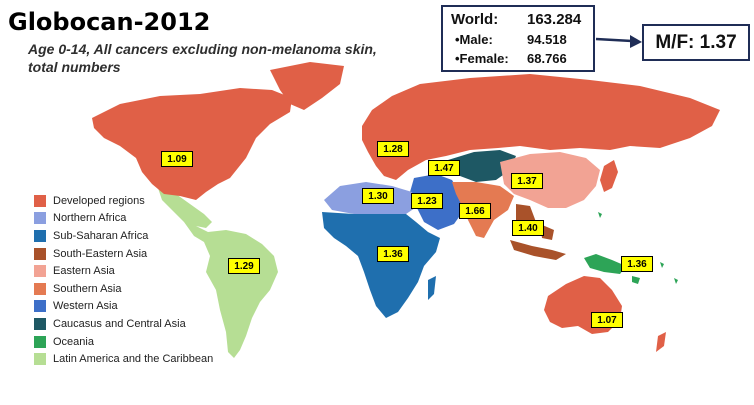  What do you see at coordinates (307, 86) in the screenshot?
I see `region-greenland` at bounding box center [307, 86].